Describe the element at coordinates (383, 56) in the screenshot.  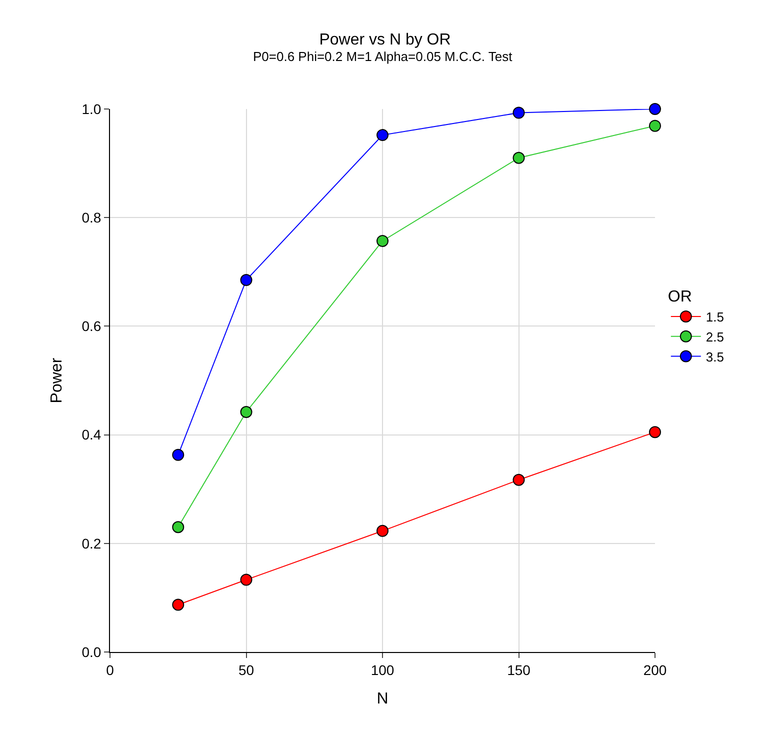
I see `chart-subtitle: P0=0.6 Phi=0.2 M=1 Alpha=0.05 M.C.C. Test` at that location.